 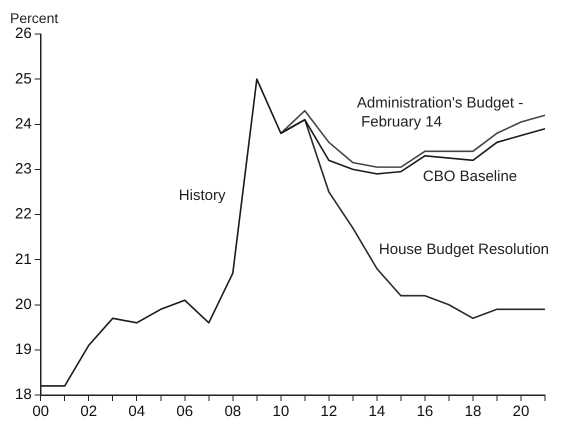 I want to click on x-tick-label: 00, so click(x=41, y=411).